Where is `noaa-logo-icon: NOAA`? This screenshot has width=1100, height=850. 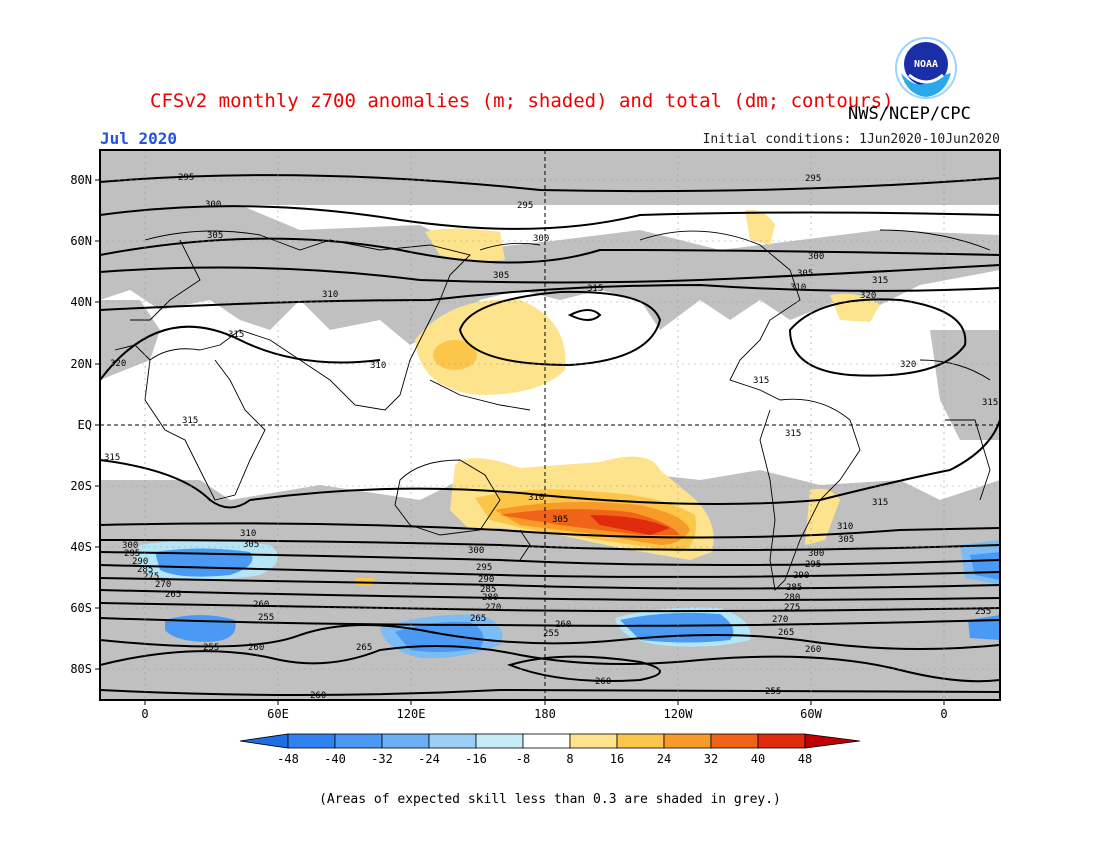 noaa-logo-icon: NOAA is located at coordinates (926, 68).